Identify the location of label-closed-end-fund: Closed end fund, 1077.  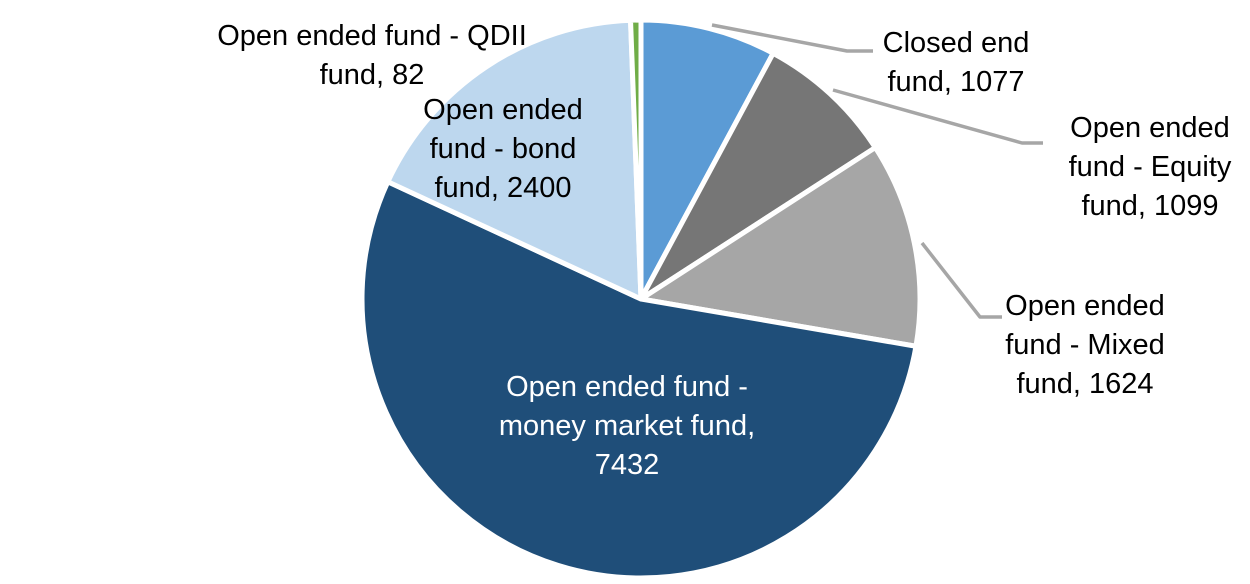
(956, 62).